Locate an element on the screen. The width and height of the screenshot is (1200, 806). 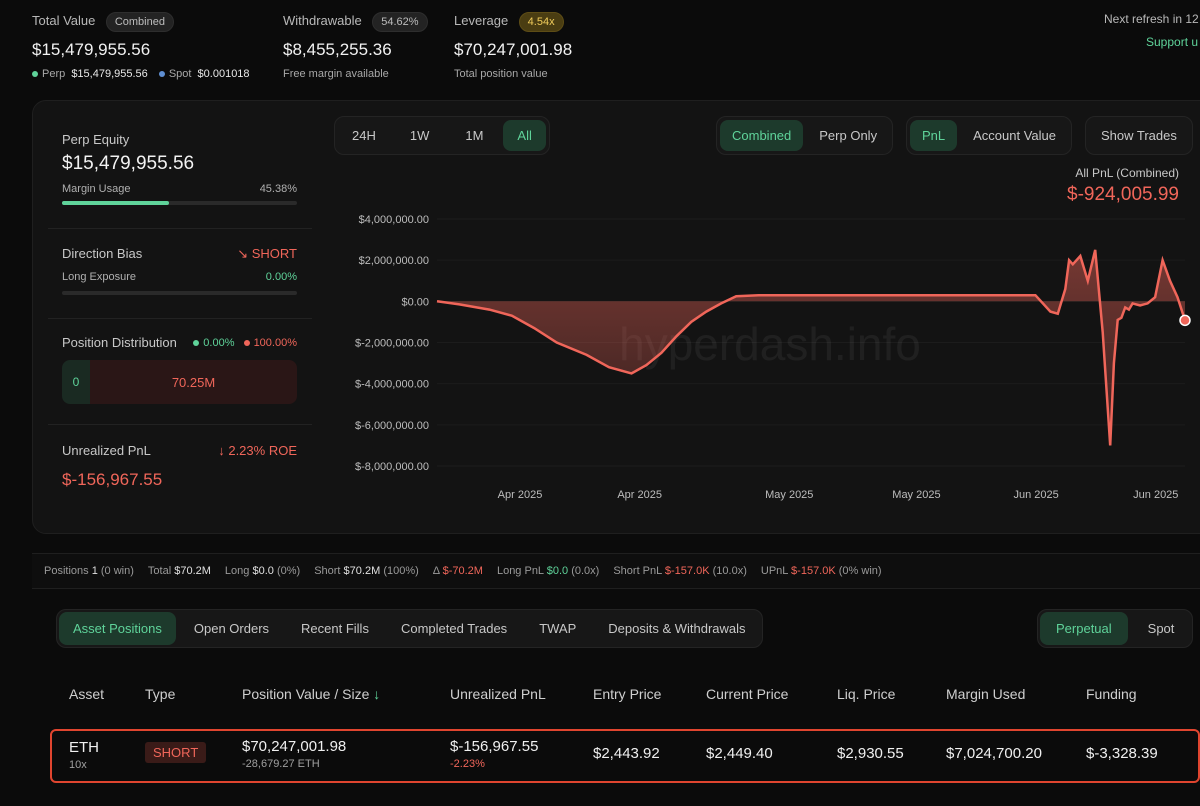
trend-down-icon: ↘ is located at coordinates (243, 253).